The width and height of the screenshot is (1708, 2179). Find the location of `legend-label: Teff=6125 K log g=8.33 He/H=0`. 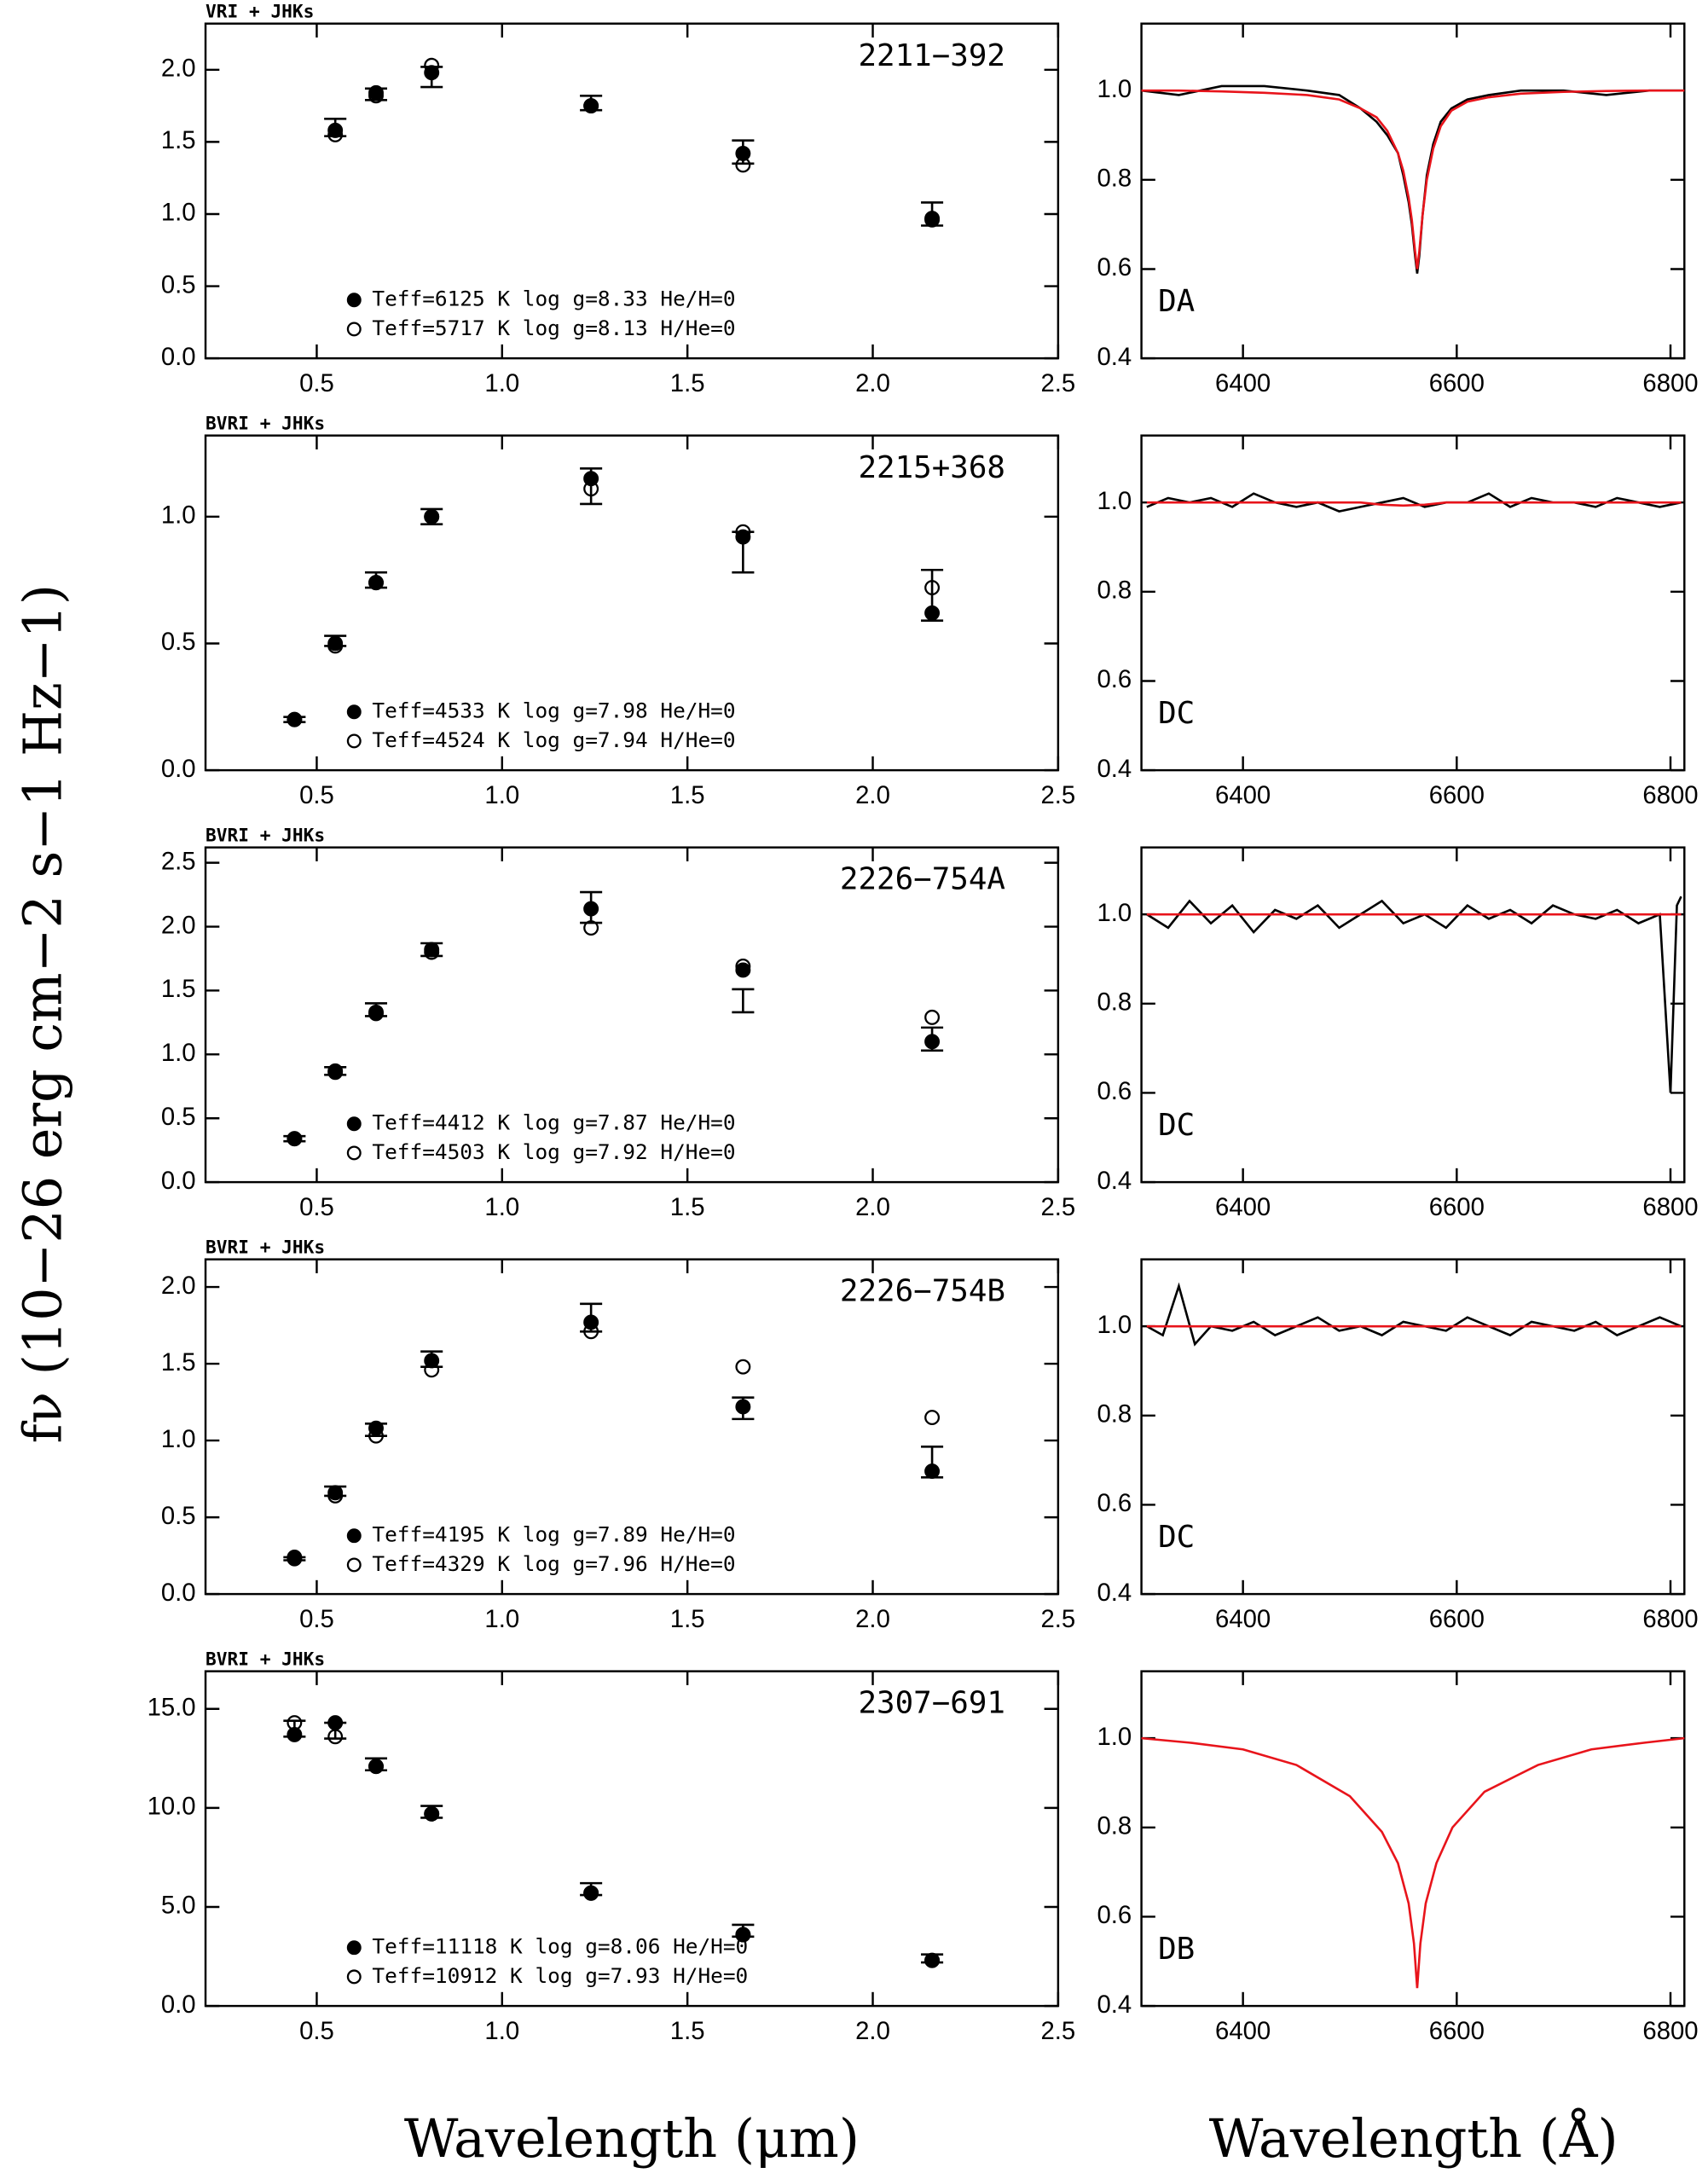

legend-label: Teff=6125 K log g=8.33 He/H=0 is located at coordinates (553, 299).